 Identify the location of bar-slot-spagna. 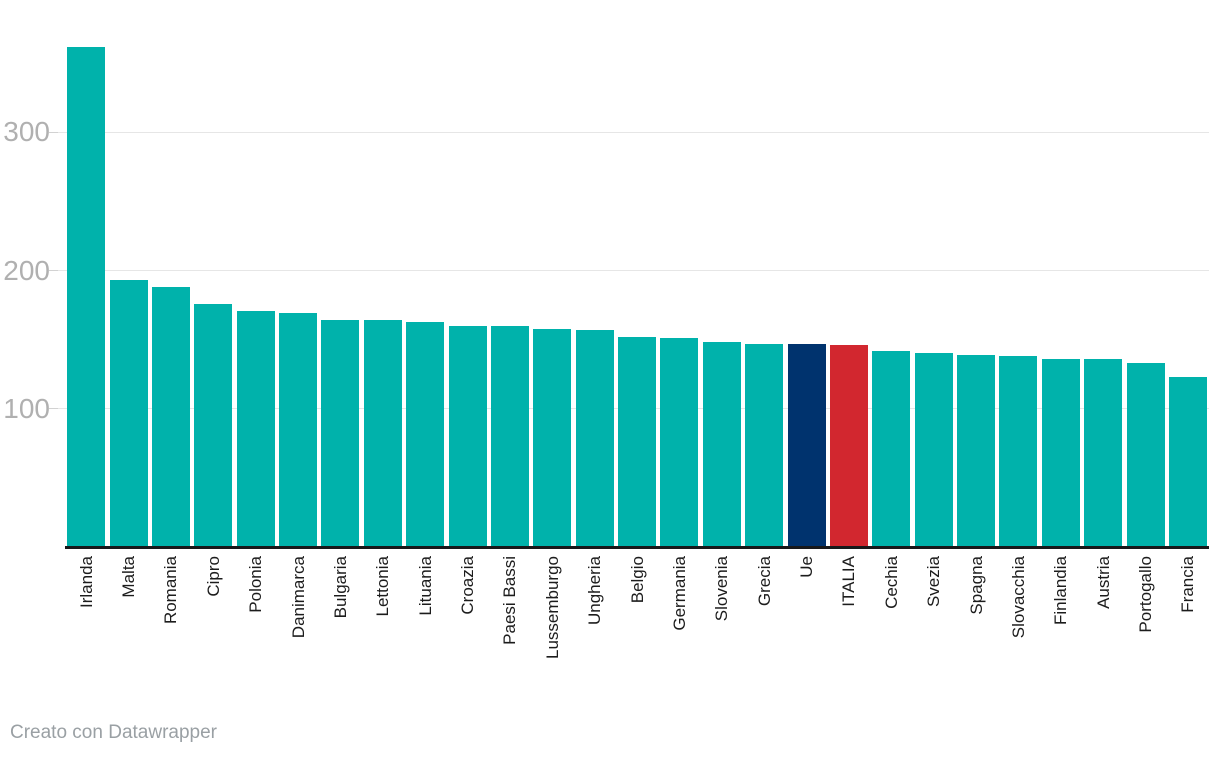
(976, 273).